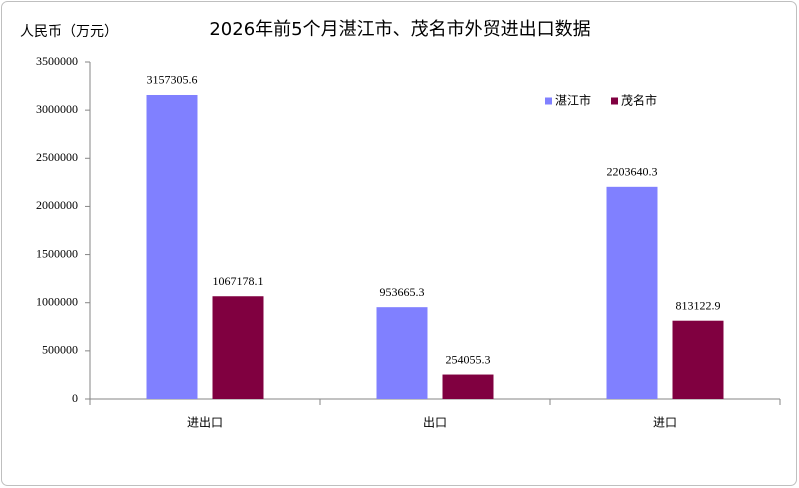 The width and height of the screenshot is (799, 488). I want to click on y-tick-label: 1500000, so click(57, 253).